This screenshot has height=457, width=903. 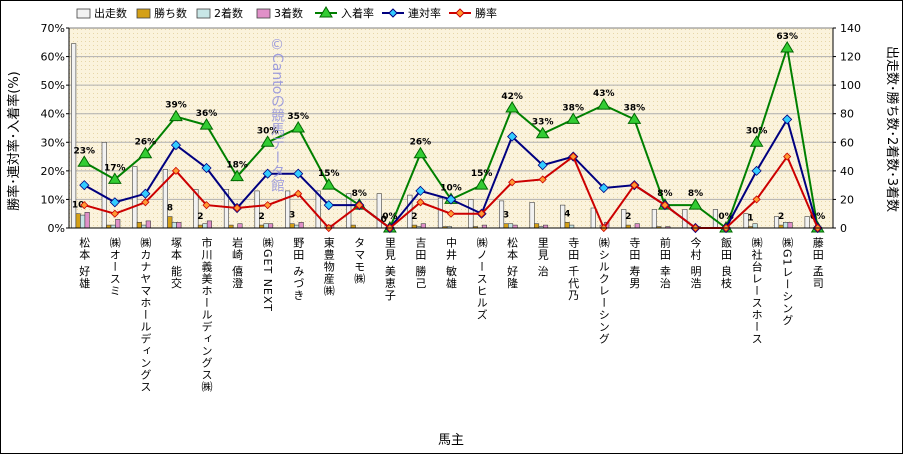 I want to click on x-tick-label: 今村 明浩, so click(x=695, y=263).